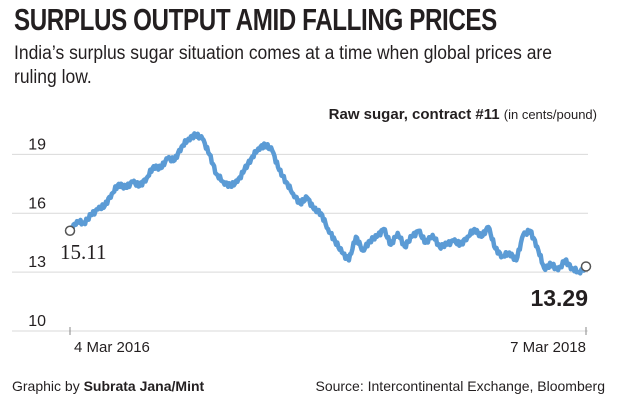 The image size is (621, 414). Describe the element at coordinates (586, 266) in the screenshot. I see `end-point-marker` at that location.